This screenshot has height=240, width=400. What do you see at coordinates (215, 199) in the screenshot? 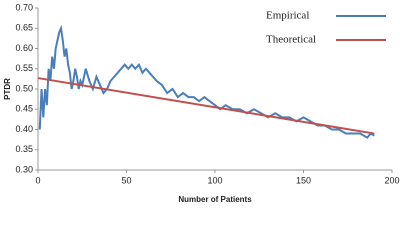
I see `x-axis-label: Number of Patients` at bounding box center [215, 199].